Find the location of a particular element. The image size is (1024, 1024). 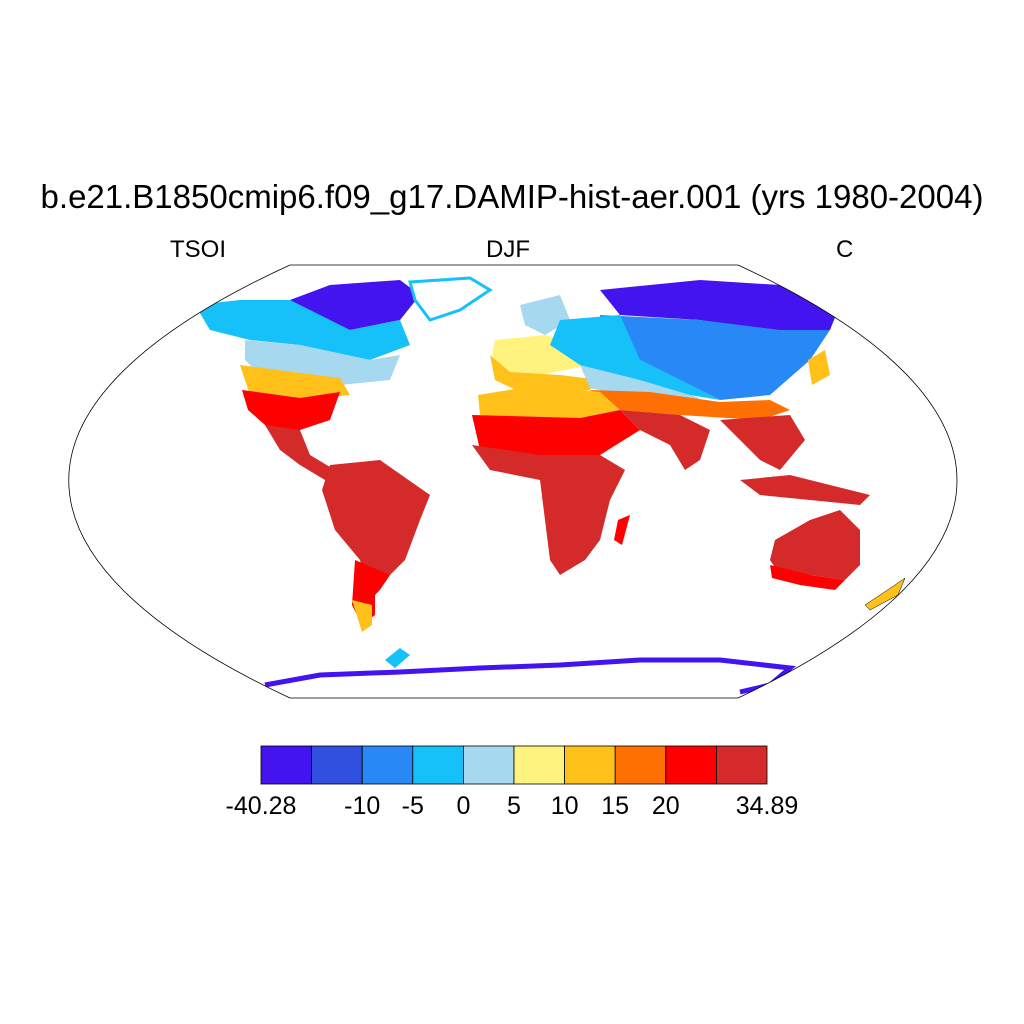

north-america-south is located at coordinates (291, 417).